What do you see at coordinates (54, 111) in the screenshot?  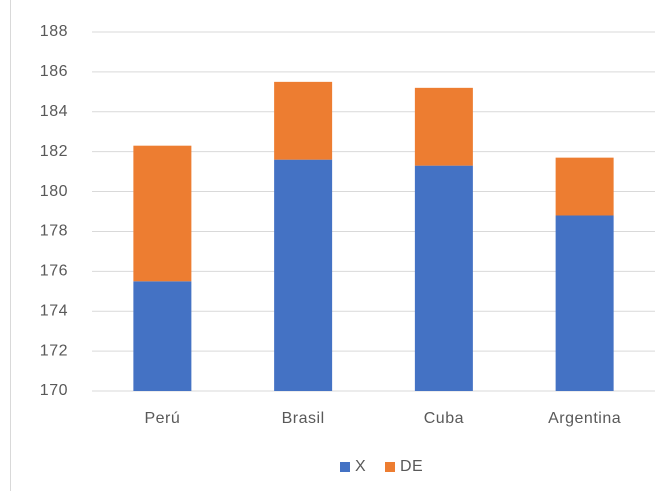 I see `y-tick-label: 184` at bounding box center [54, 111].